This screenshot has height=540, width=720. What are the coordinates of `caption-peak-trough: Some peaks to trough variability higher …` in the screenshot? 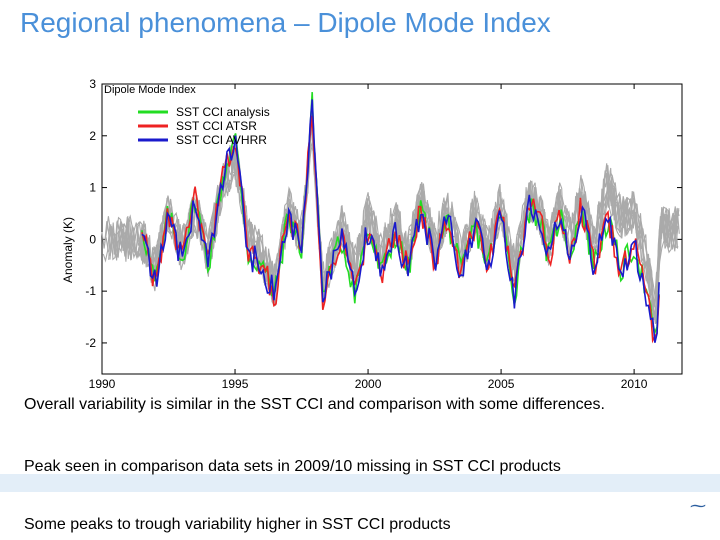 It's located at (344, 525).